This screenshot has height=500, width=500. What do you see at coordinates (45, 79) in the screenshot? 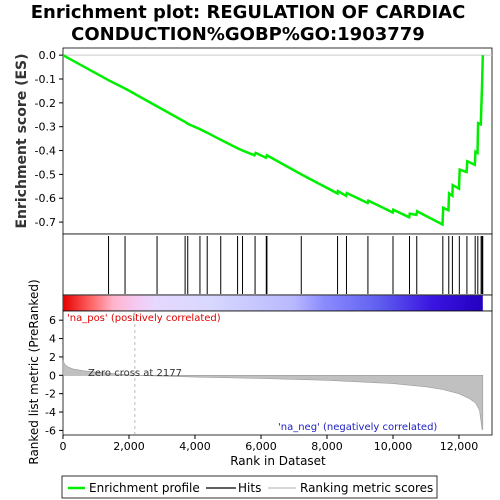
I see `es-ytick-label: -0.1` at bounding box center [45, 79].